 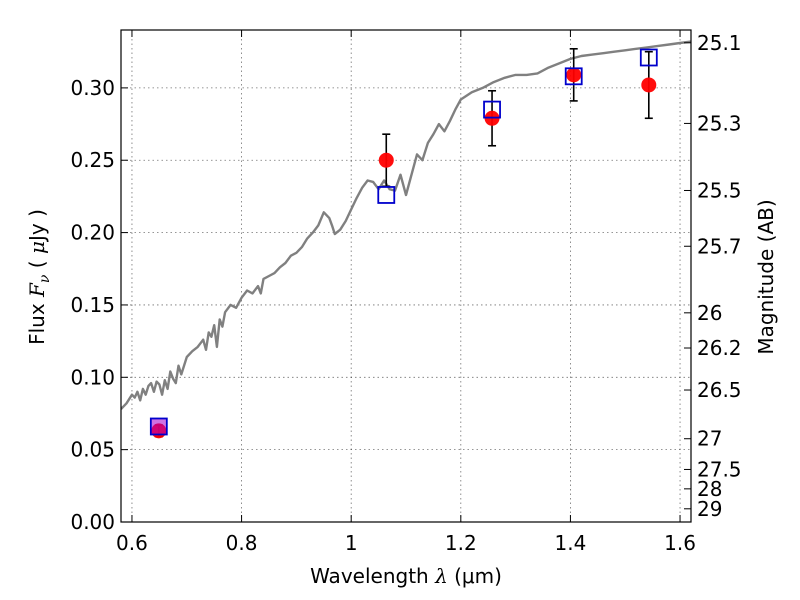 What do you see at coordinates (39, 277) in the screenshot?
I see `y-axis-label: Flux Fν ( μJy )` at bounding box center [39, 277].